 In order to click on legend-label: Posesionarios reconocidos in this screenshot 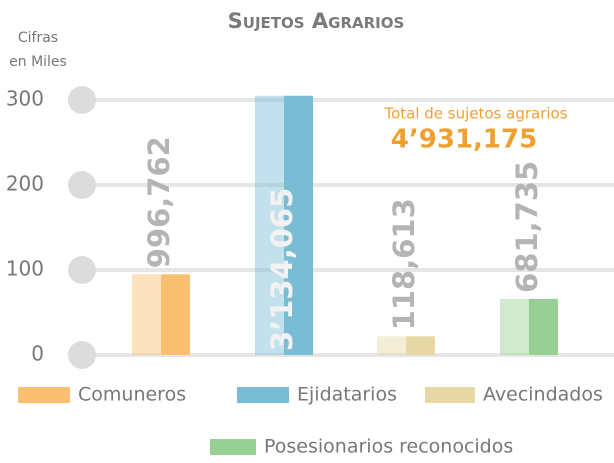, I will do `click(388, 447)`.